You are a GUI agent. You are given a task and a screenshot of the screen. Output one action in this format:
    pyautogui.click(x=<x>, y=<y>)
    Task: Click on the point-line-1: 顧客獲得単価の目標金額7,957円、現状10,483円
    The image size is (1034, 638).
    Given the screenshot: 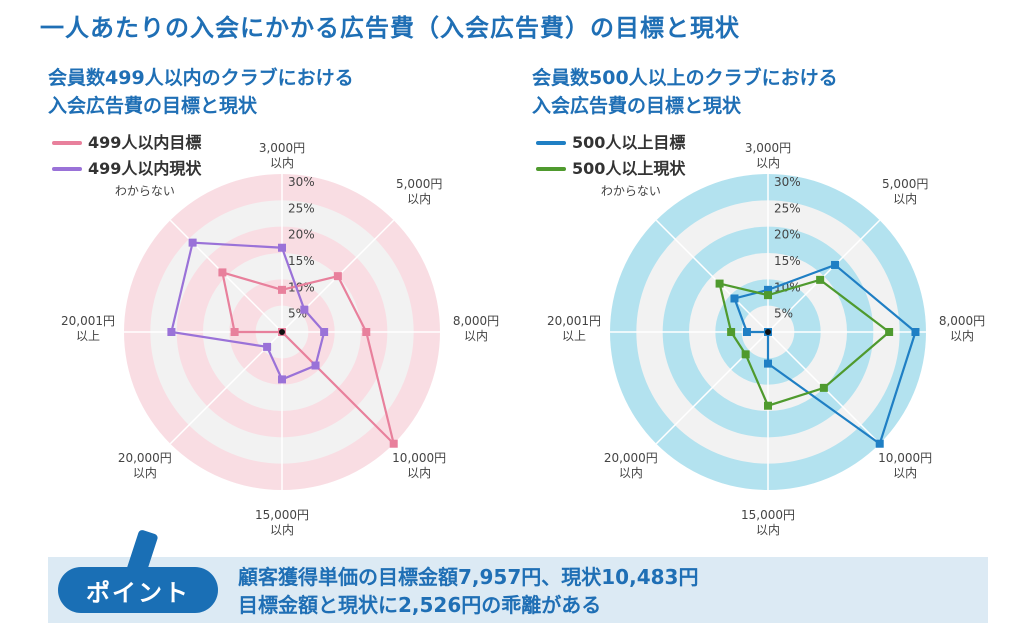 What is the action you would take?
    pyautogui.click(x=468, y=577)
    